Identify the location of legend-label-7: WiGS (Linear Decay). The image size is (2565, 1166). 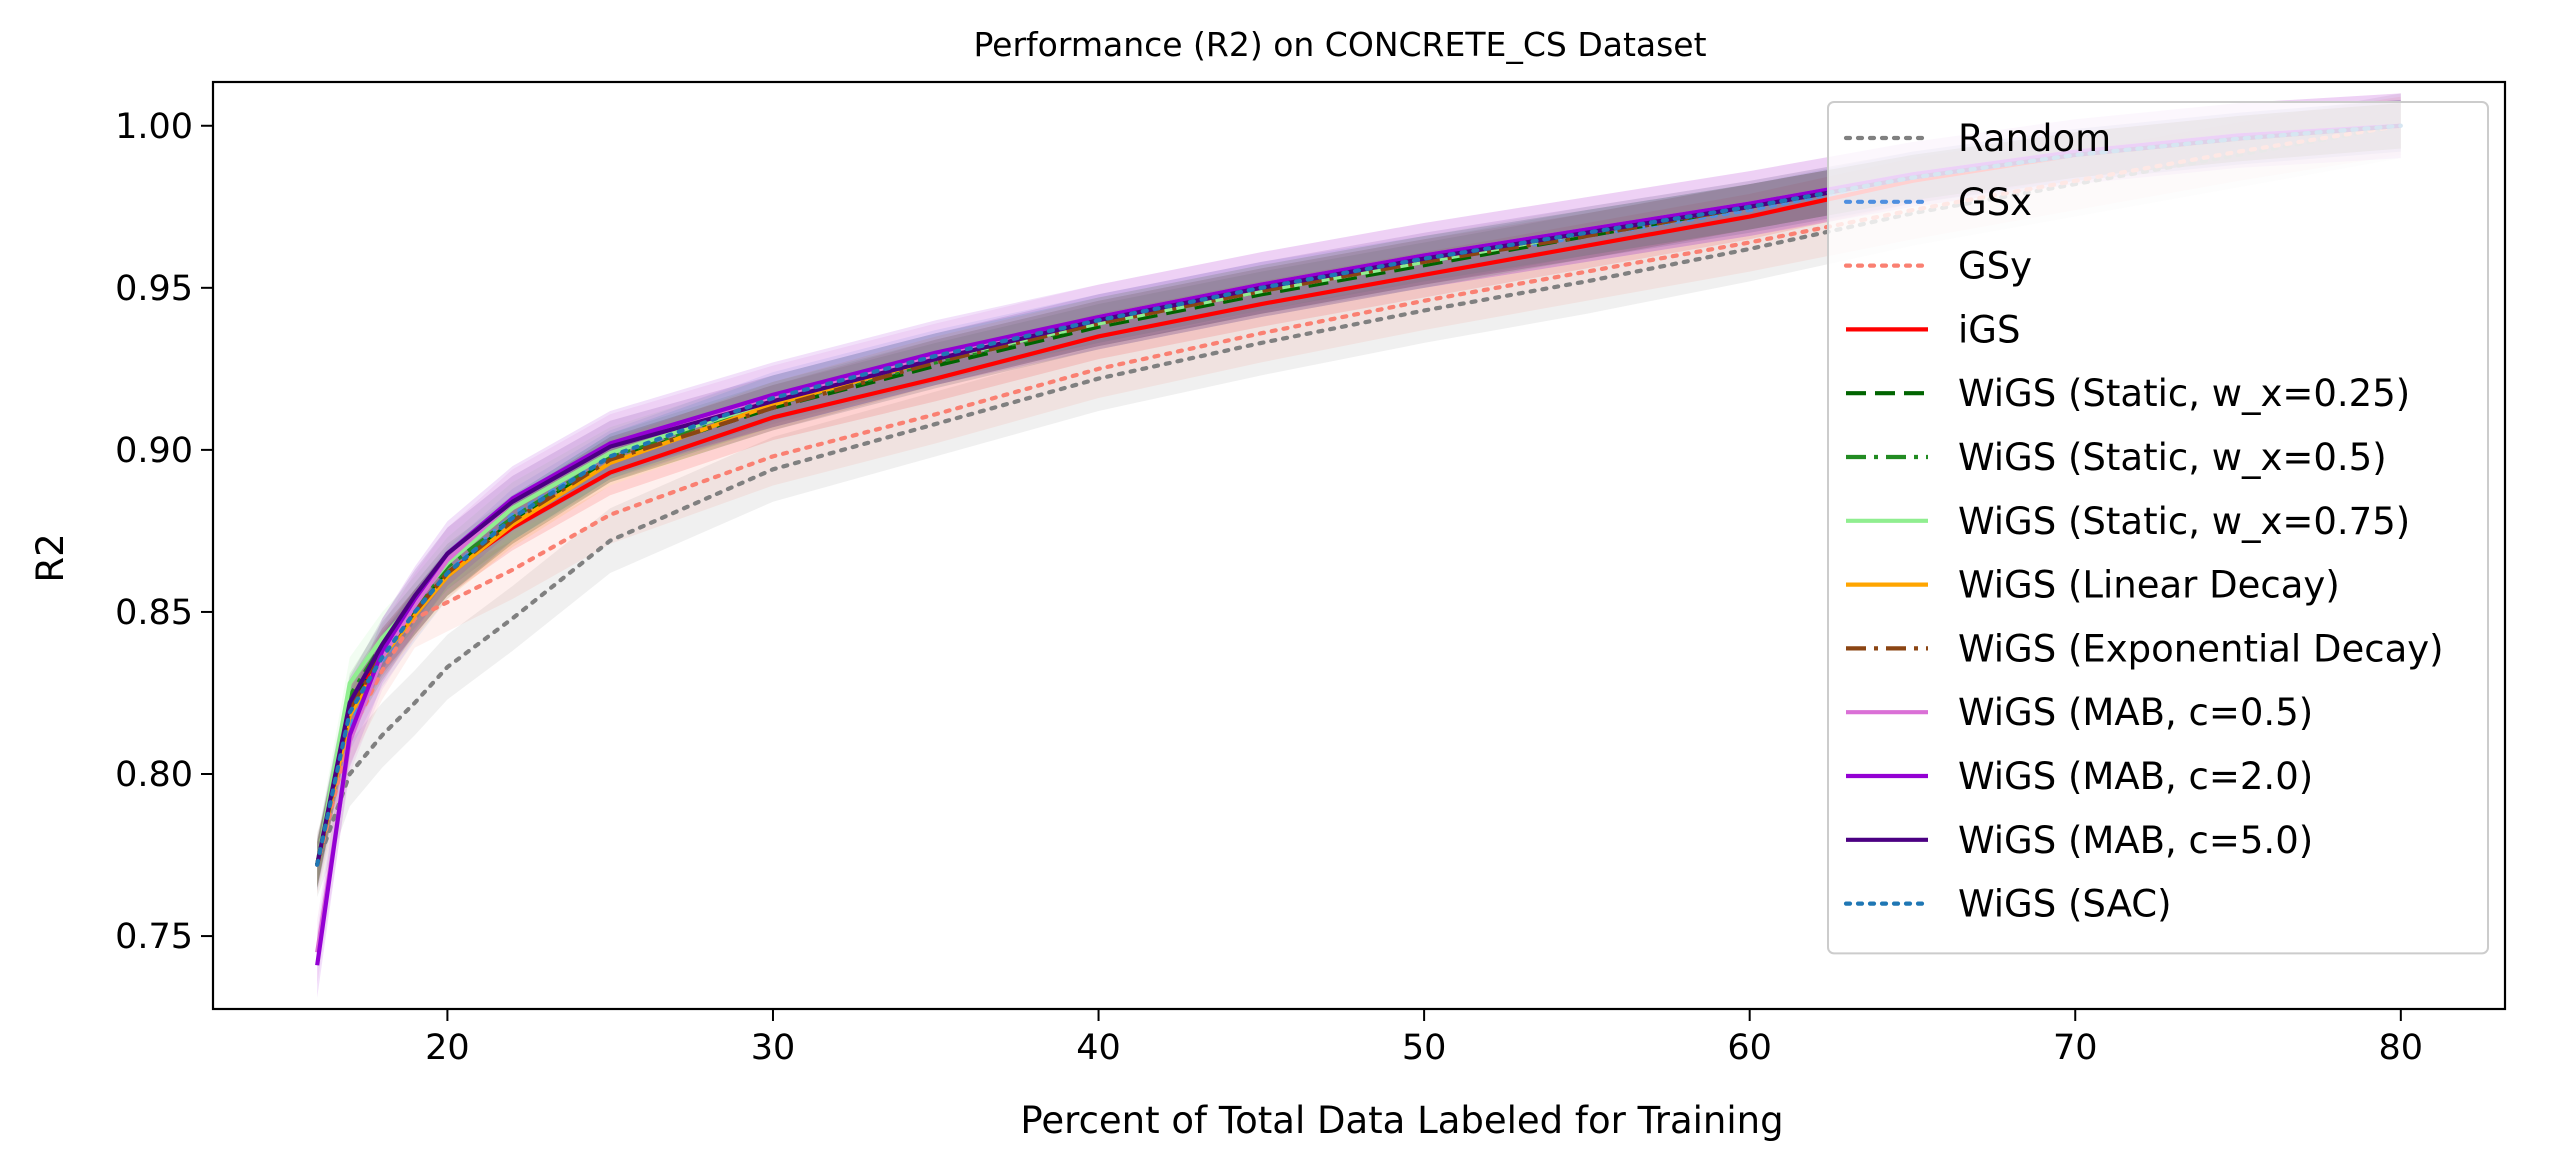
(2149, 585).